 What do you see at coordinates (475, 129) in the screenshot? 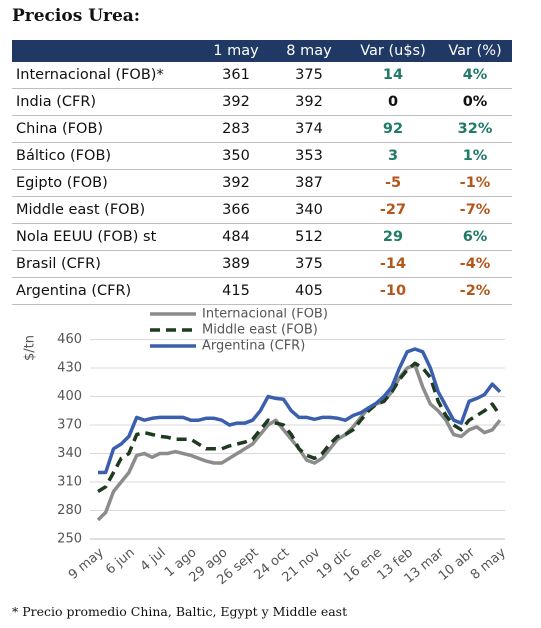
I see `table-cell: 32%` at bounding box center [475, 129].